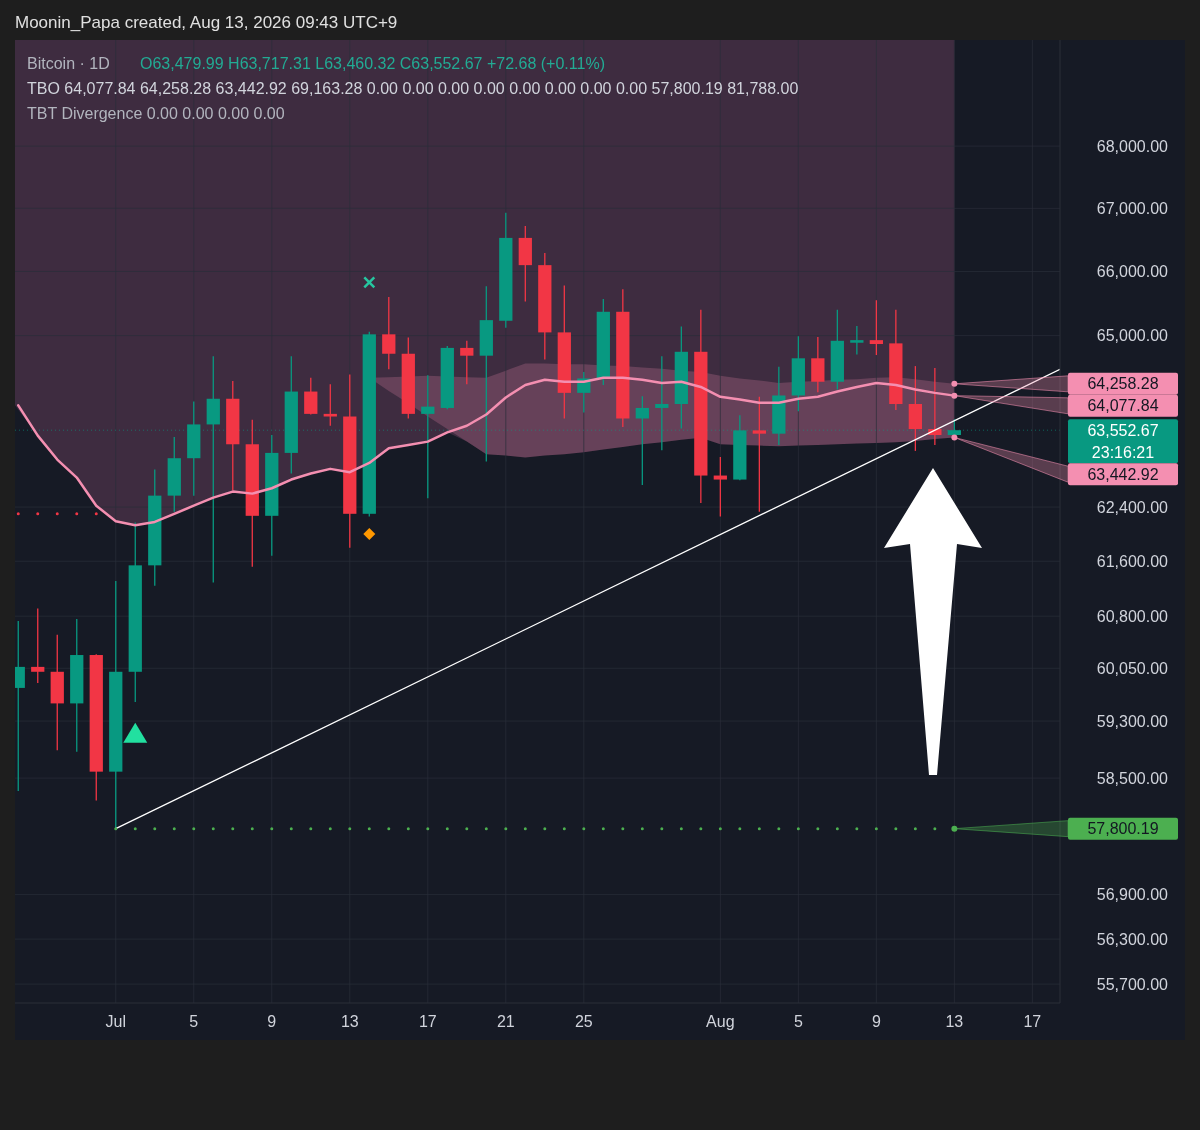 The image size is (1200, 1130). Describe the element at coordinates (583, 1021) in the screenshot. I see `x-tick-label: 25` at that location.